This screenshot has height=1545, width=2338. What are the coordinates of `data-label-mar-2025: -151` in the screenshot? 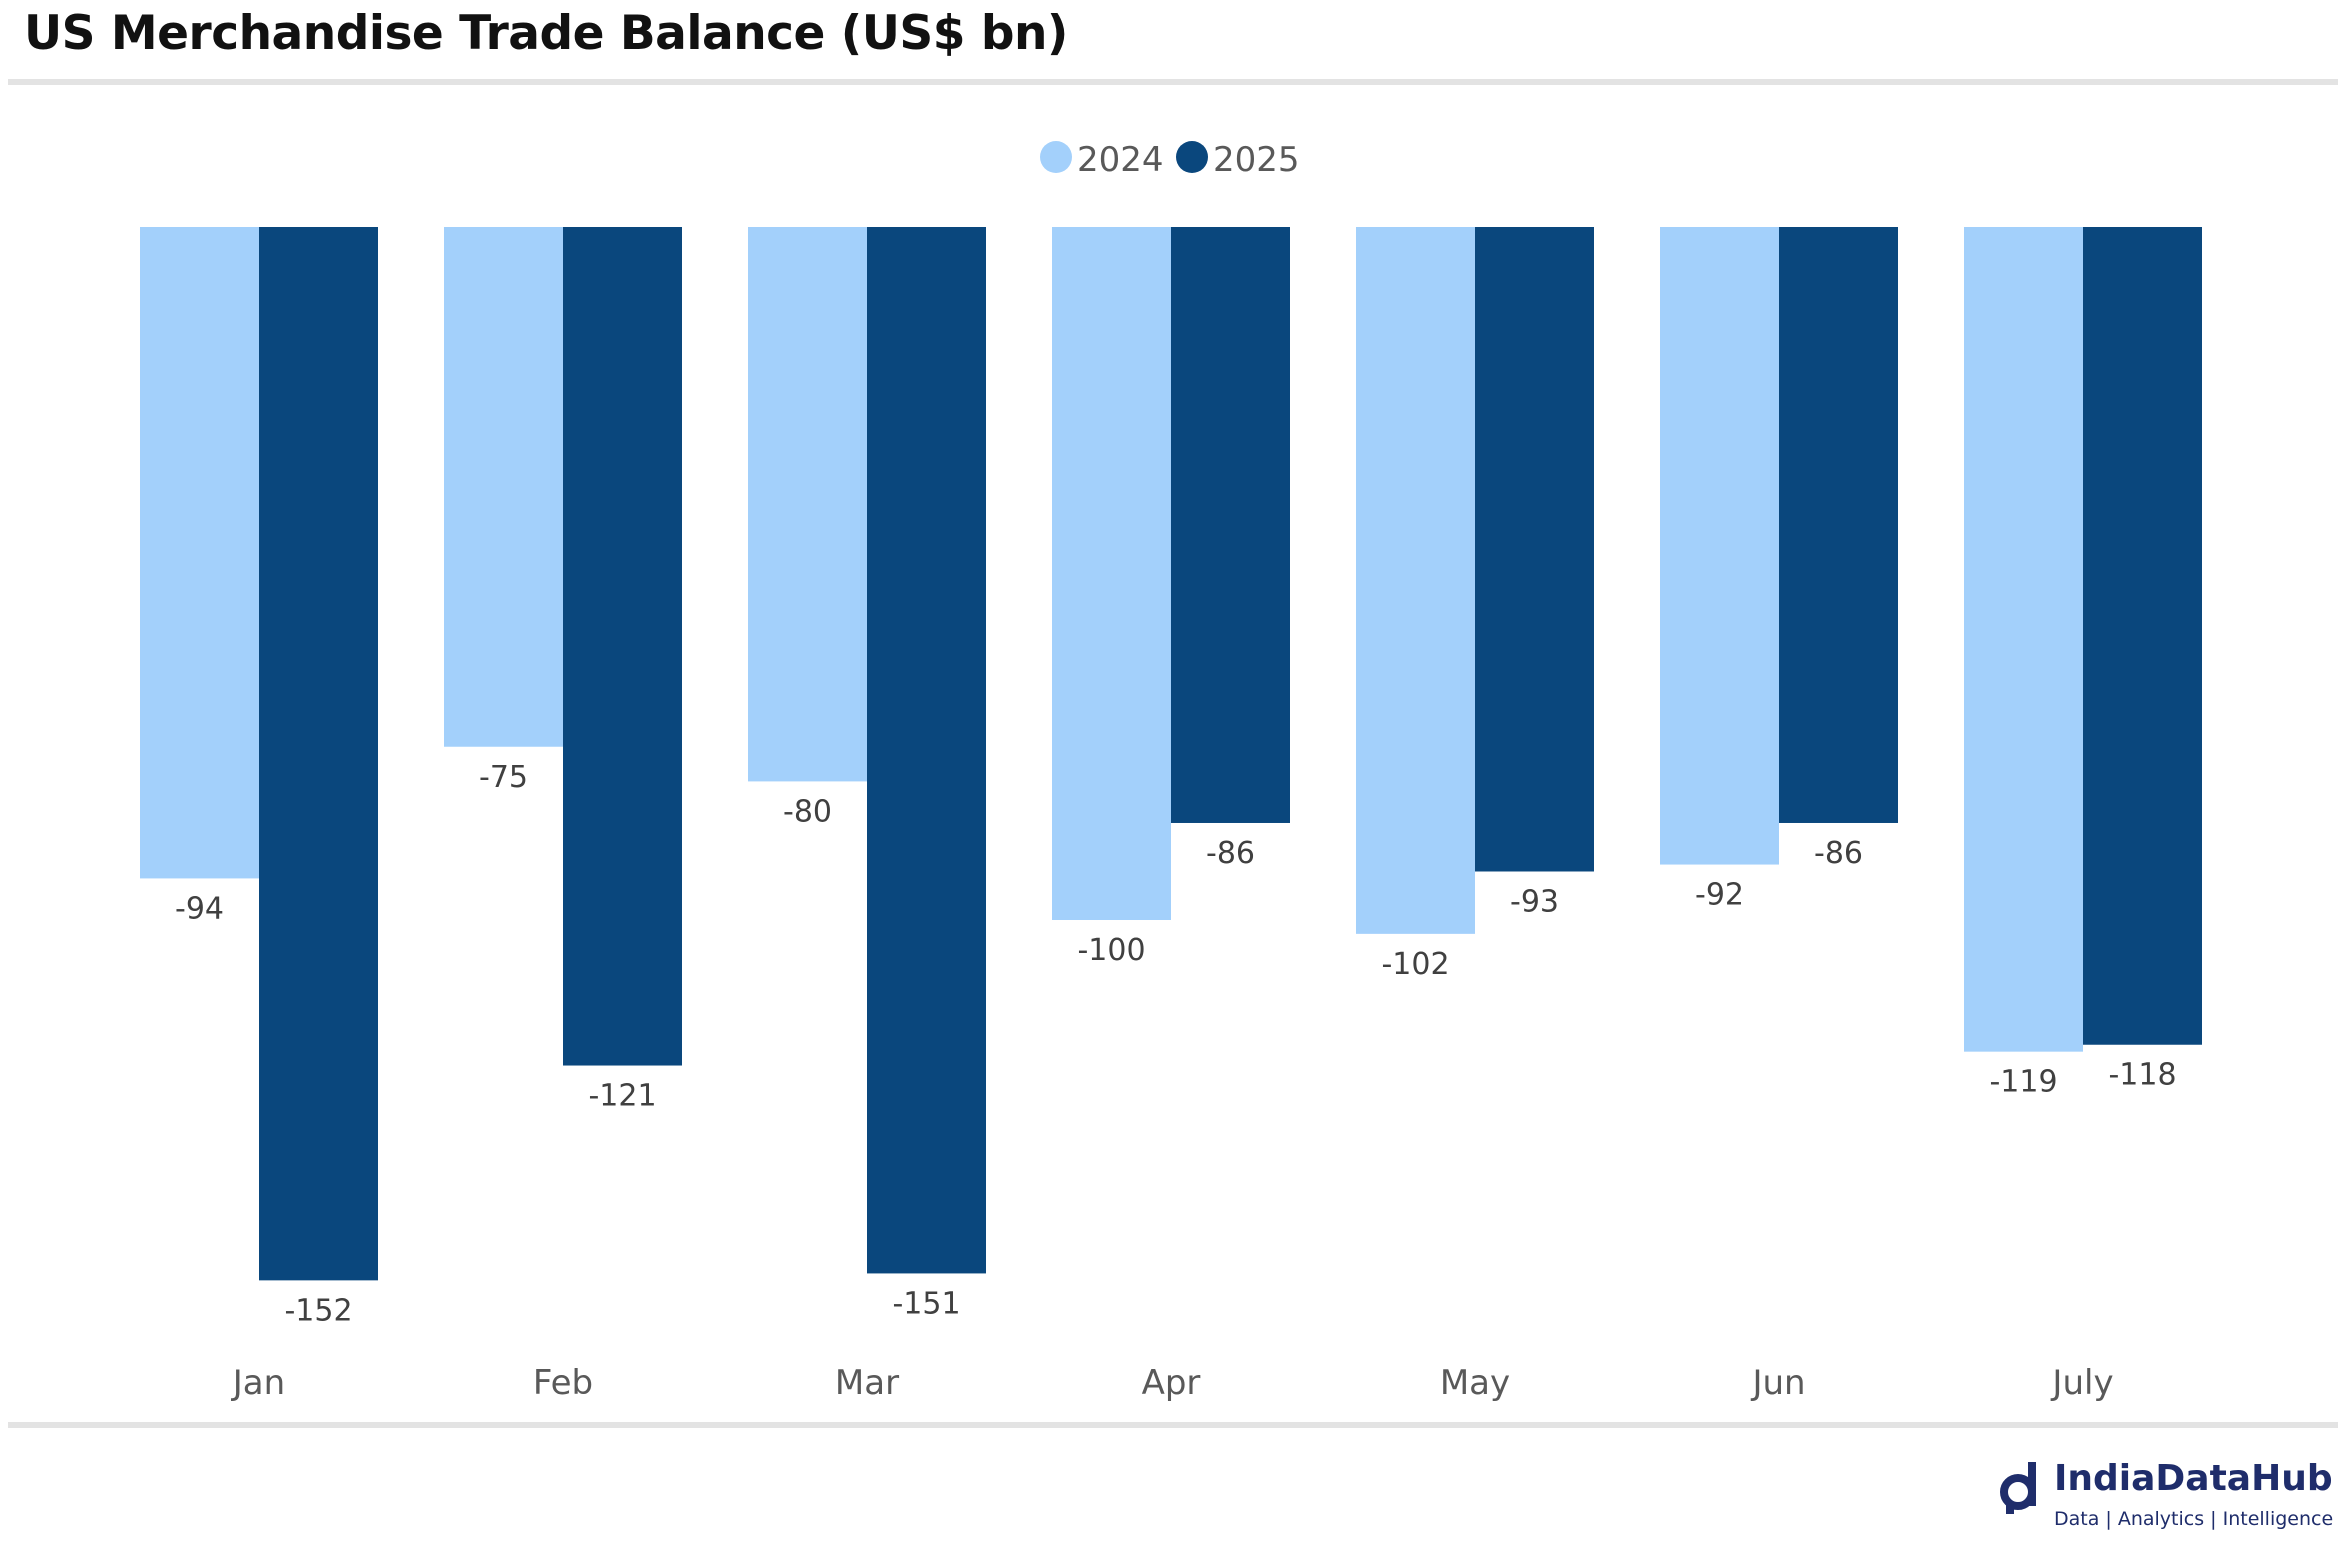 It's located at (926, 1303).